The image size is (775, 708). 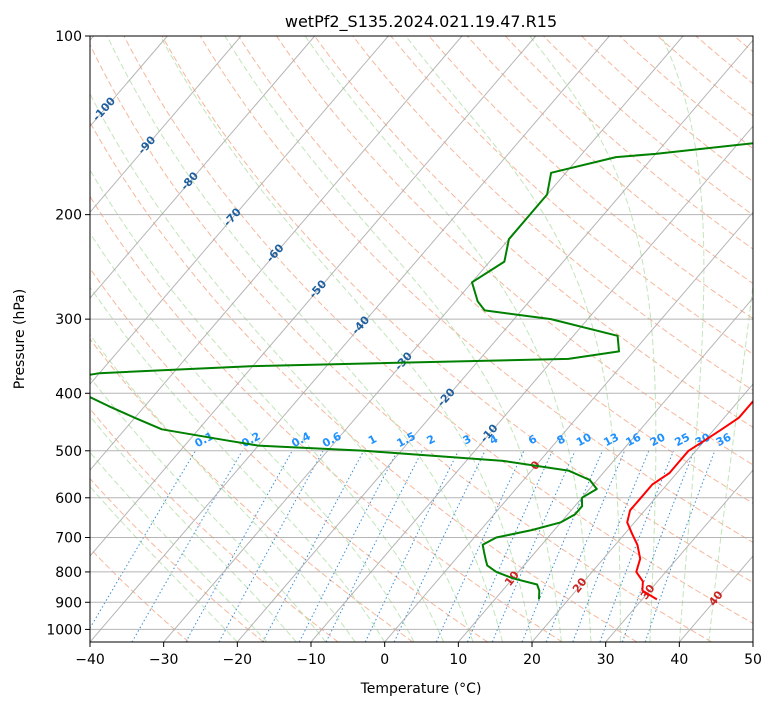 What do you see at coordinates (421, 689) in the screenshot?
I see `x-axis-label: Temperature (°C)` at bounding box center [421, 689].